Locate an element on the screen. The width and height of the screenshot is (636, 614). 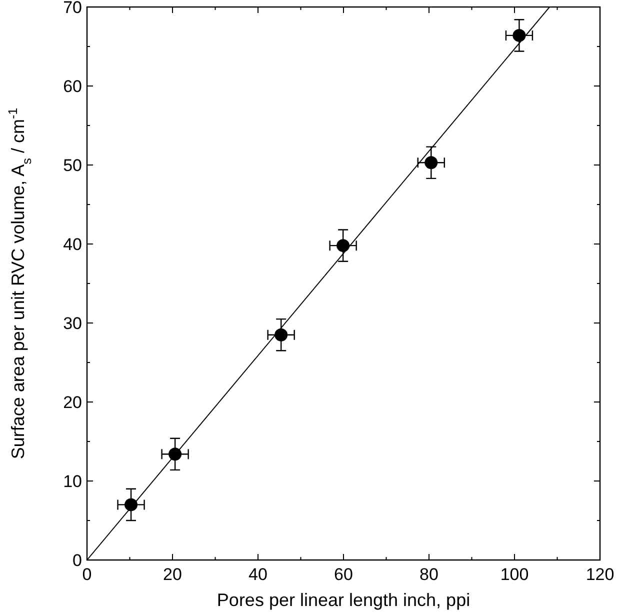
y-tick-label: 60 is located at coordinates (72, 86).